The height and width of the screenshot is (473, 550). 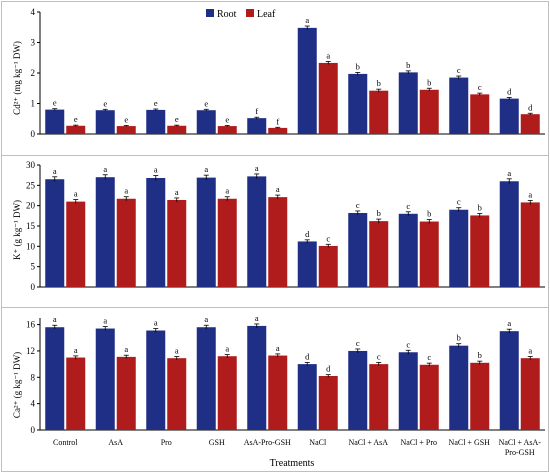 I want to click on x-tick-label: Pro, so click(x=166, y=442).